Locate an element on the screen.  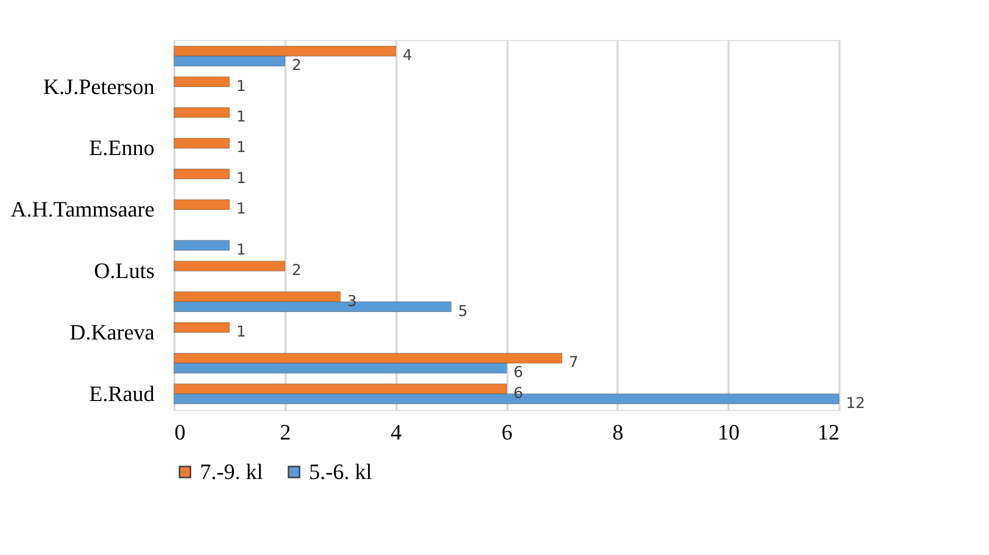
y-tick-label: K.J.Peterson is located at coordinates (98, 86).